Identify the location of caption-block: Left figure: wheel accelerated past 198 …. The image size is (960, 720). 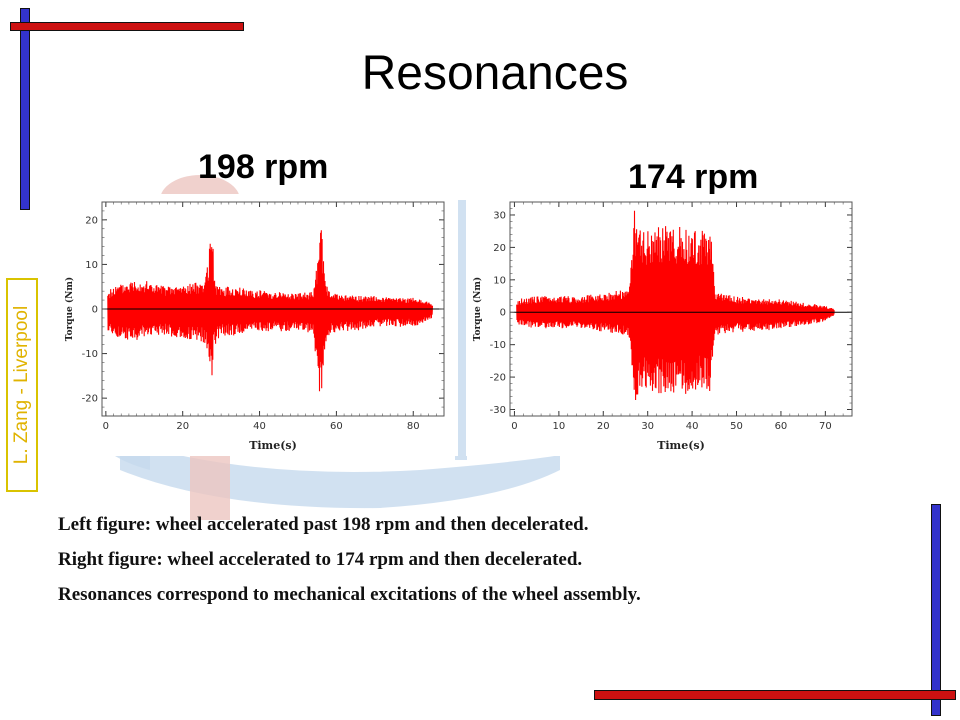
(498, 559).